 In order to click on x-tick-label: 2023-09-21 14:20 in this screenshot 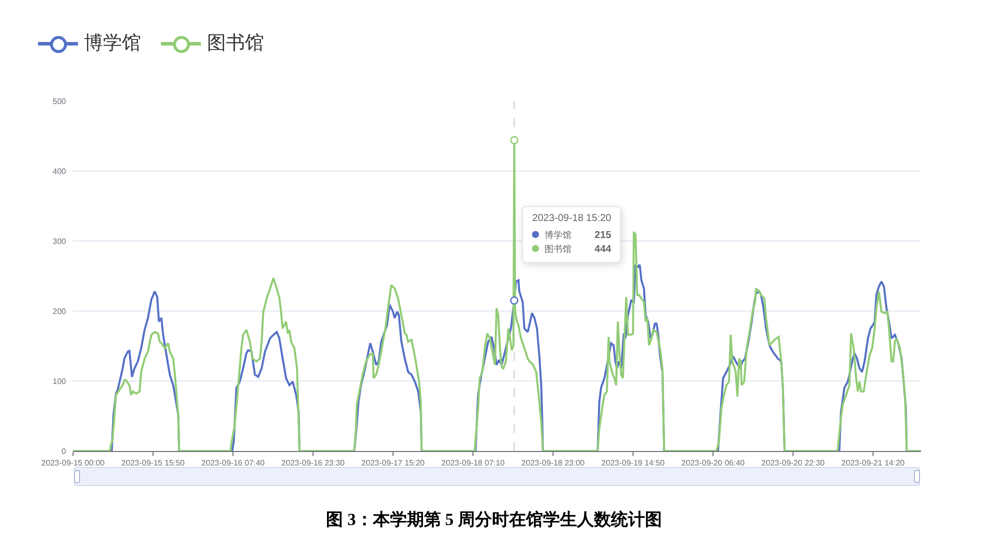, I will do `click(873, 463)`.